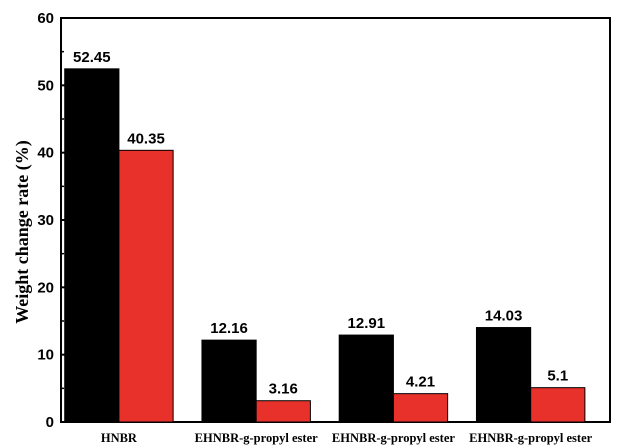  Describe the element at coordinates (92, 57) in the screenshot. I see `data-label: 52.45` at that location.